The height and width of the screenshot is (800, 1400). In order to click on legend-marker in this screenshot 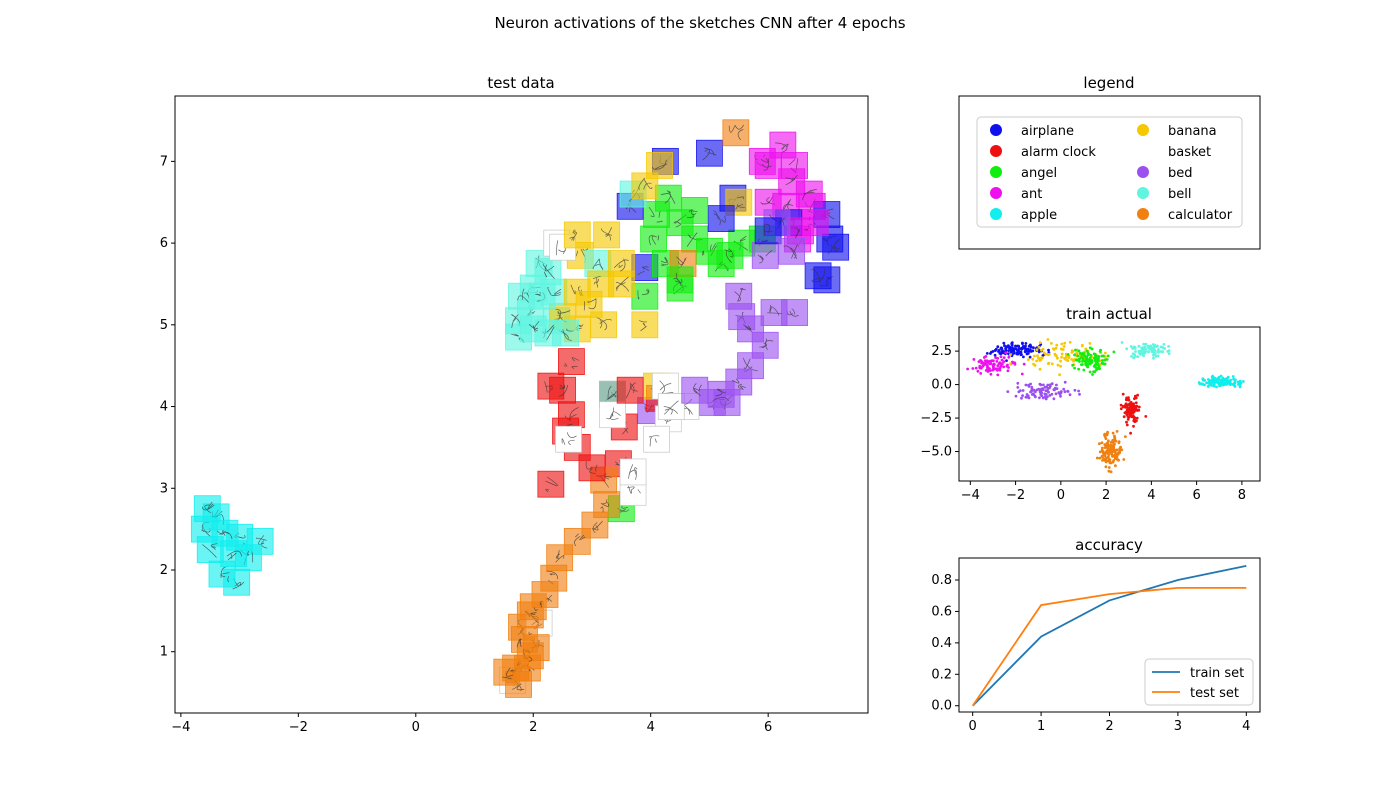, I will do `click(1143, 151)`.